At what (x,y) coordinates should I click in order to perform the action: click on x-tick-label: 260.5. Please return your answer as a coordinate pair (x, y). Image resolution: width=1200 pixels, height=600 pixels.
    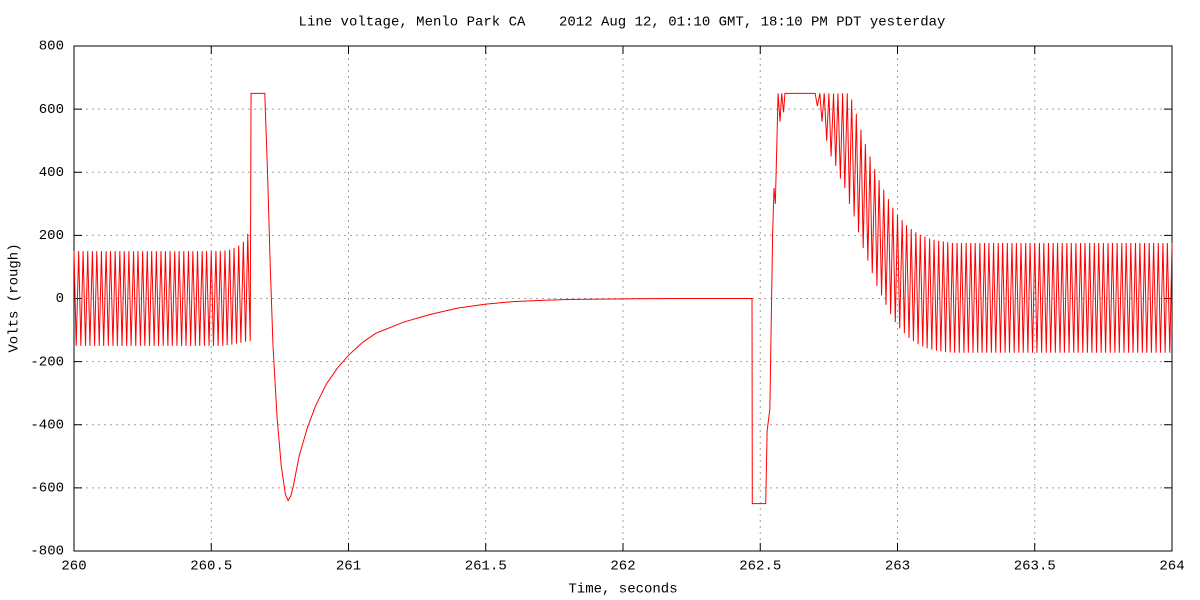
    Looking at the image, I should click on (211, 567).